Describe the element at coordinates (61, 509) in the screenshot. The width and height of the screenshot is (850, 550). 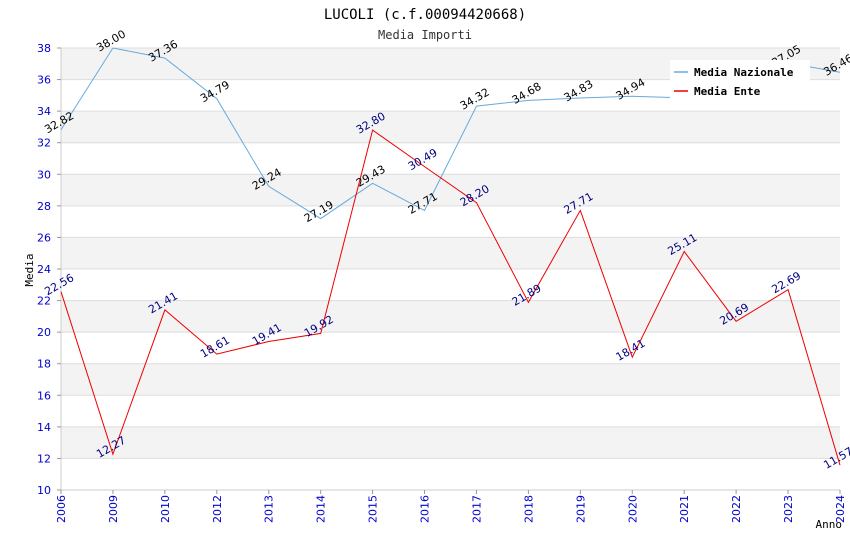
I see `x-tick-label: 2006` at that location.